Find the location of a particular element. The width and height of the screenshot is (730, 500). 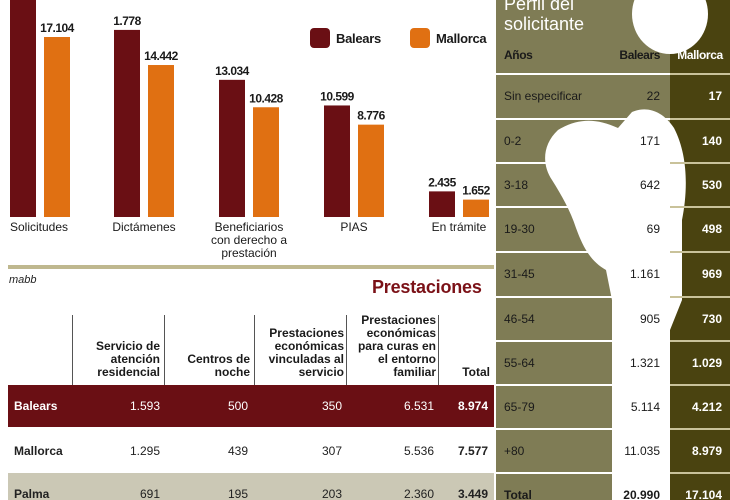

mallorca-value: 17.104 is located at coordinates (703, 494).